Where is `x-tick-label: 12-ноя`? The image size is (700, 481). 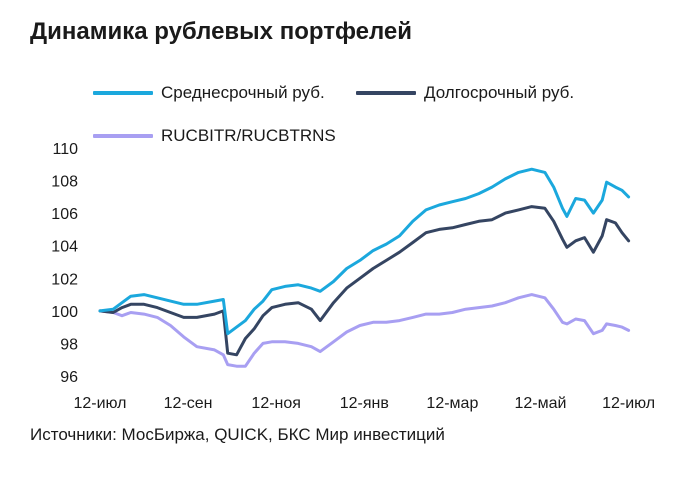 x-tick-label: 12-ноя is located at coordinates (276, 403).